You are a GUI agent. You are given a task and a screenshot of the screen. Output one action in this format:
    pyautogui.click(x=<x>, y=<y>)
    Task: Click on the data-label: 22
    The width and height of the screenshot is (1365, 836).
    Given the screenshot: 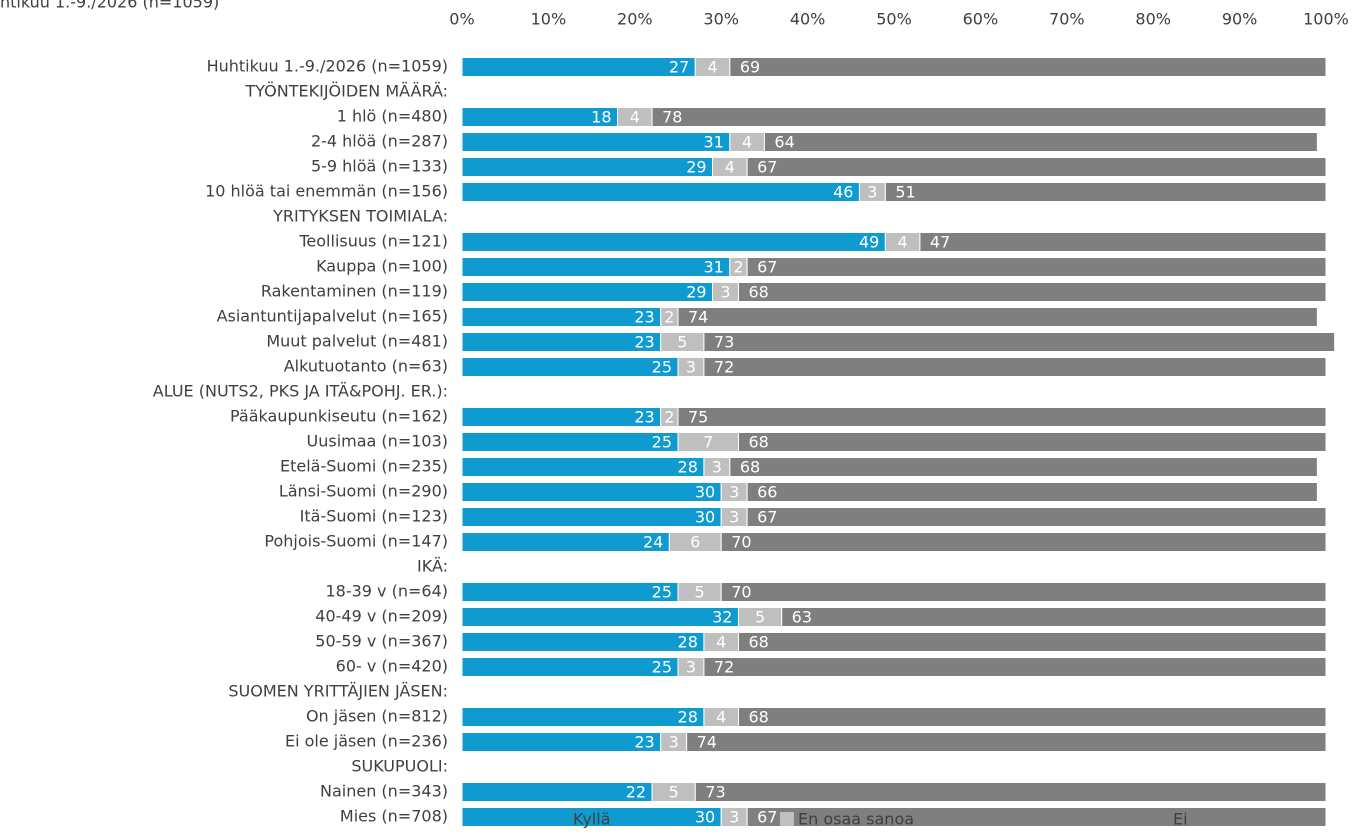 What is the action you would take?
    pyautogui.click(x=636, y=792)
    